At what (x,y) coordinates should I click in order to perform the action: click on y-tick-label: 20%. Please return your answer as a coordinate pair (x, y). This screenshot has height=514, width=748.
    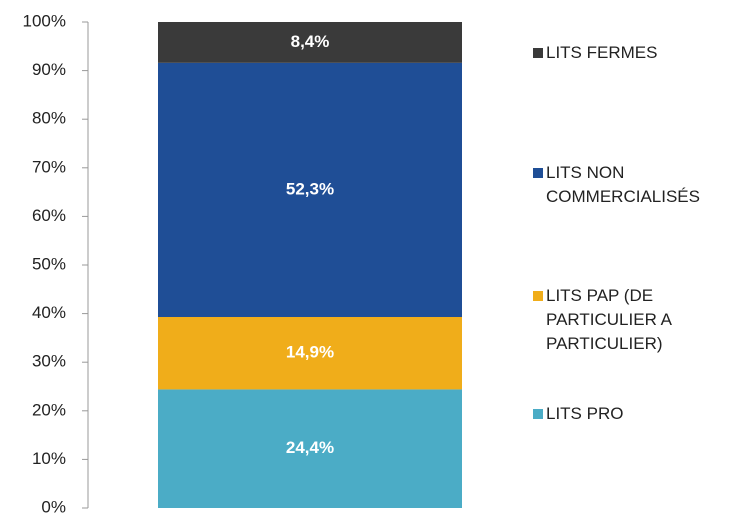
    Looking at the image, I should click on (49, 409).